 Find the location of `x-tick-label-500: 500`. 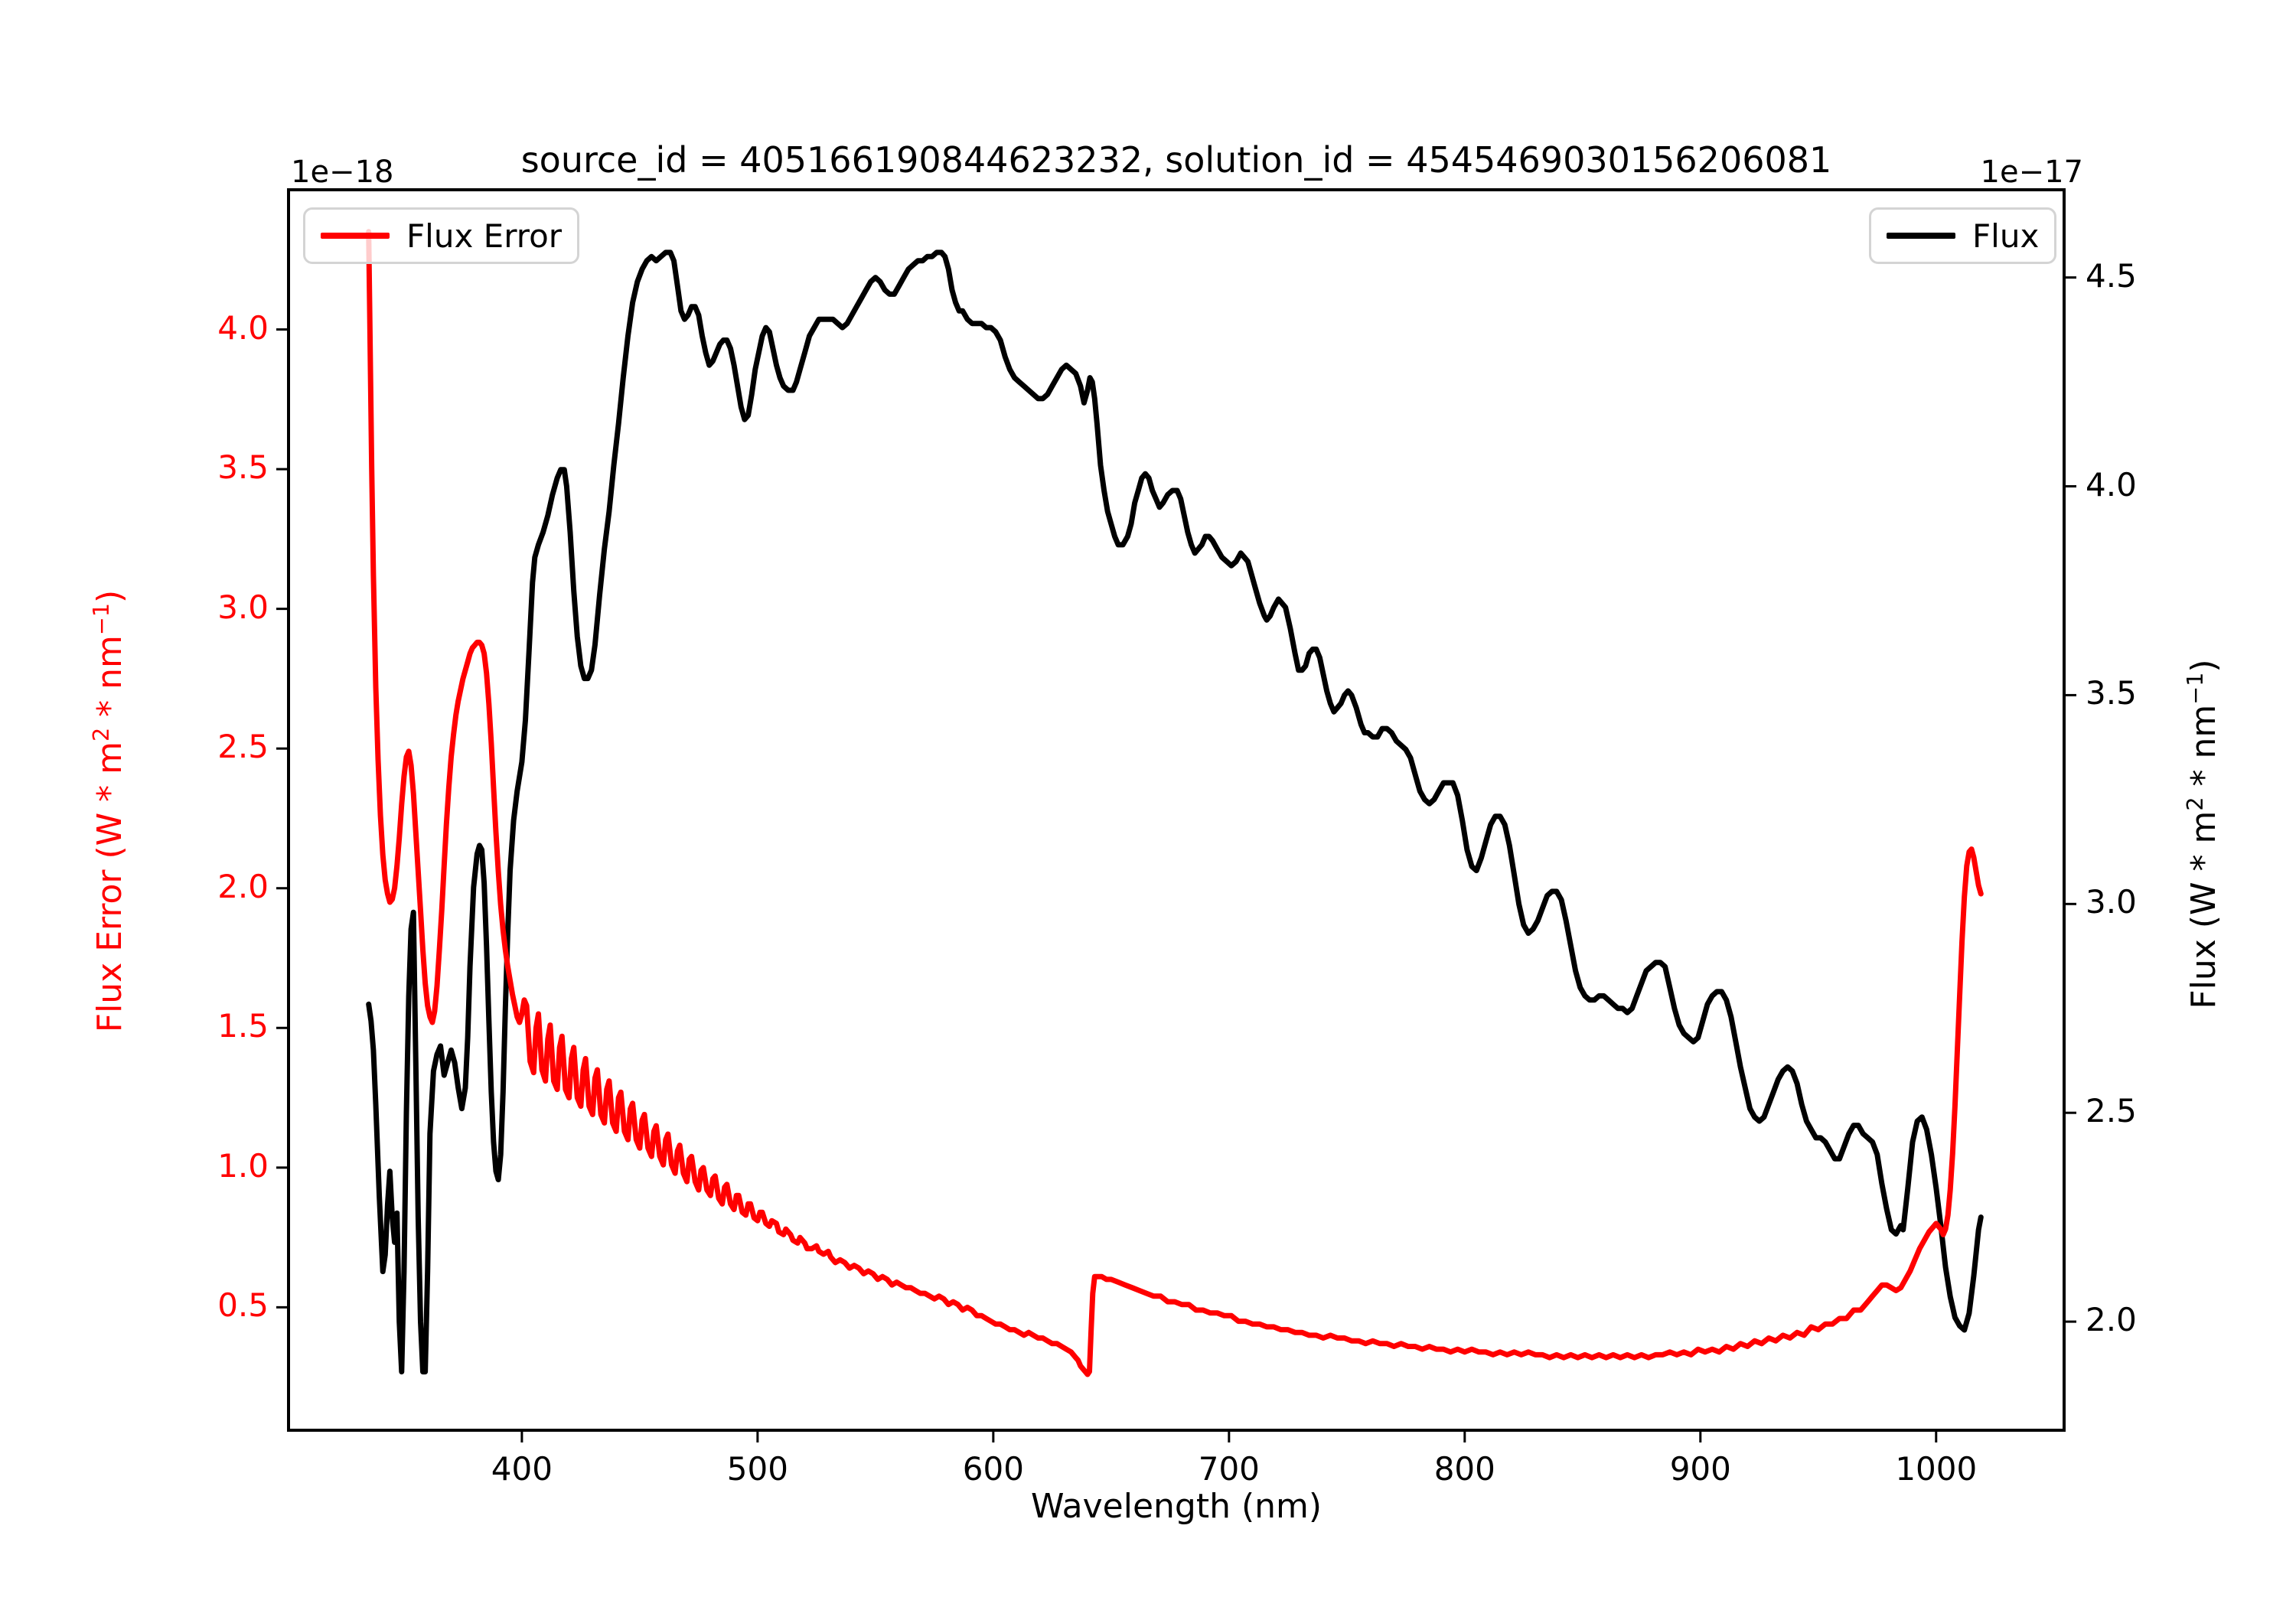

x-tick-label-500: 500 is located at coordinates (757, 1469).